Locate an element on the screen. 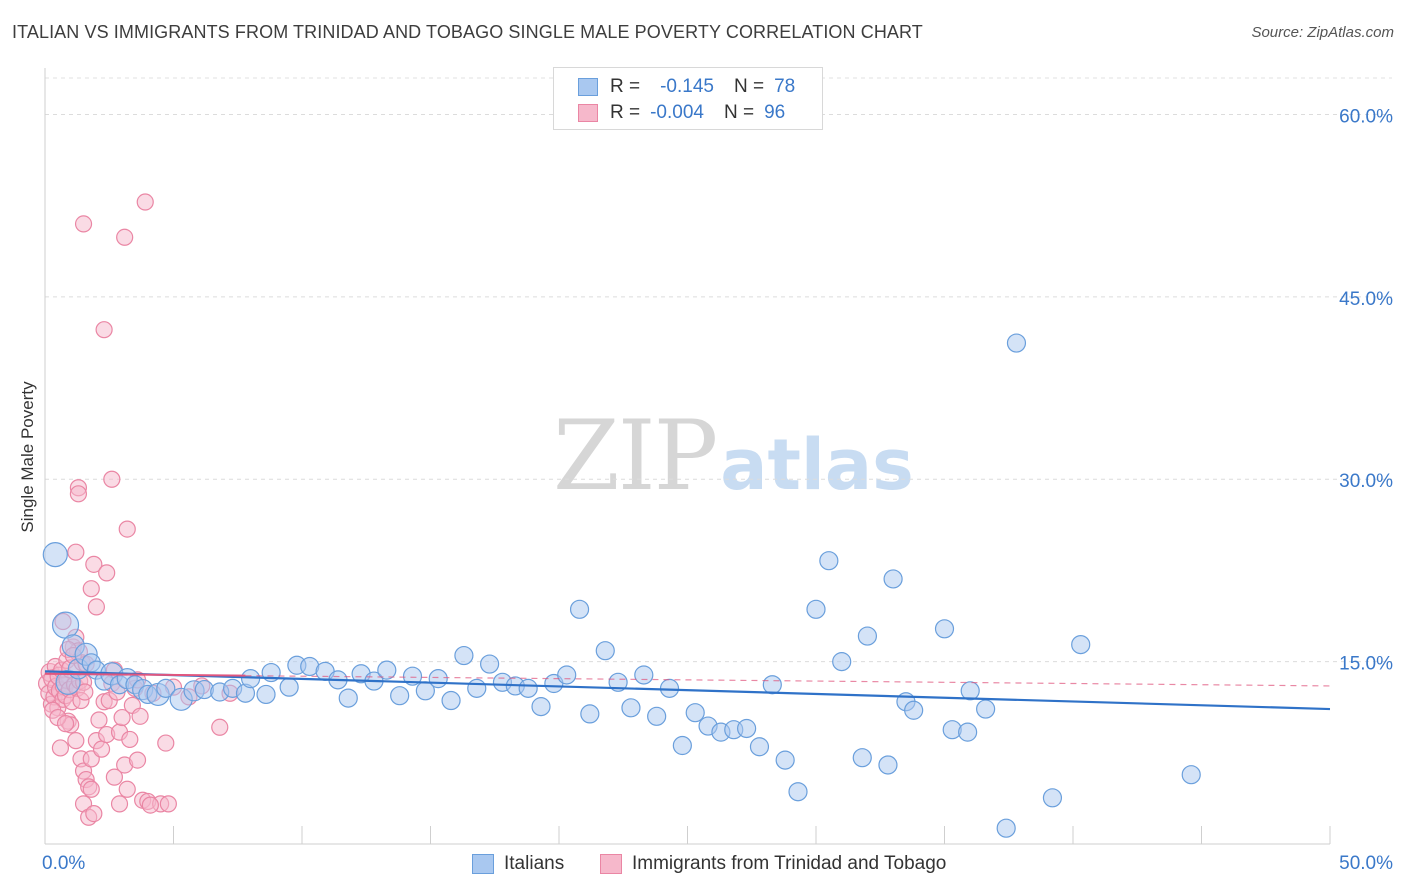 The image size is (1406, 892). legend-swatch-pink is located at coordinates (588, 113).